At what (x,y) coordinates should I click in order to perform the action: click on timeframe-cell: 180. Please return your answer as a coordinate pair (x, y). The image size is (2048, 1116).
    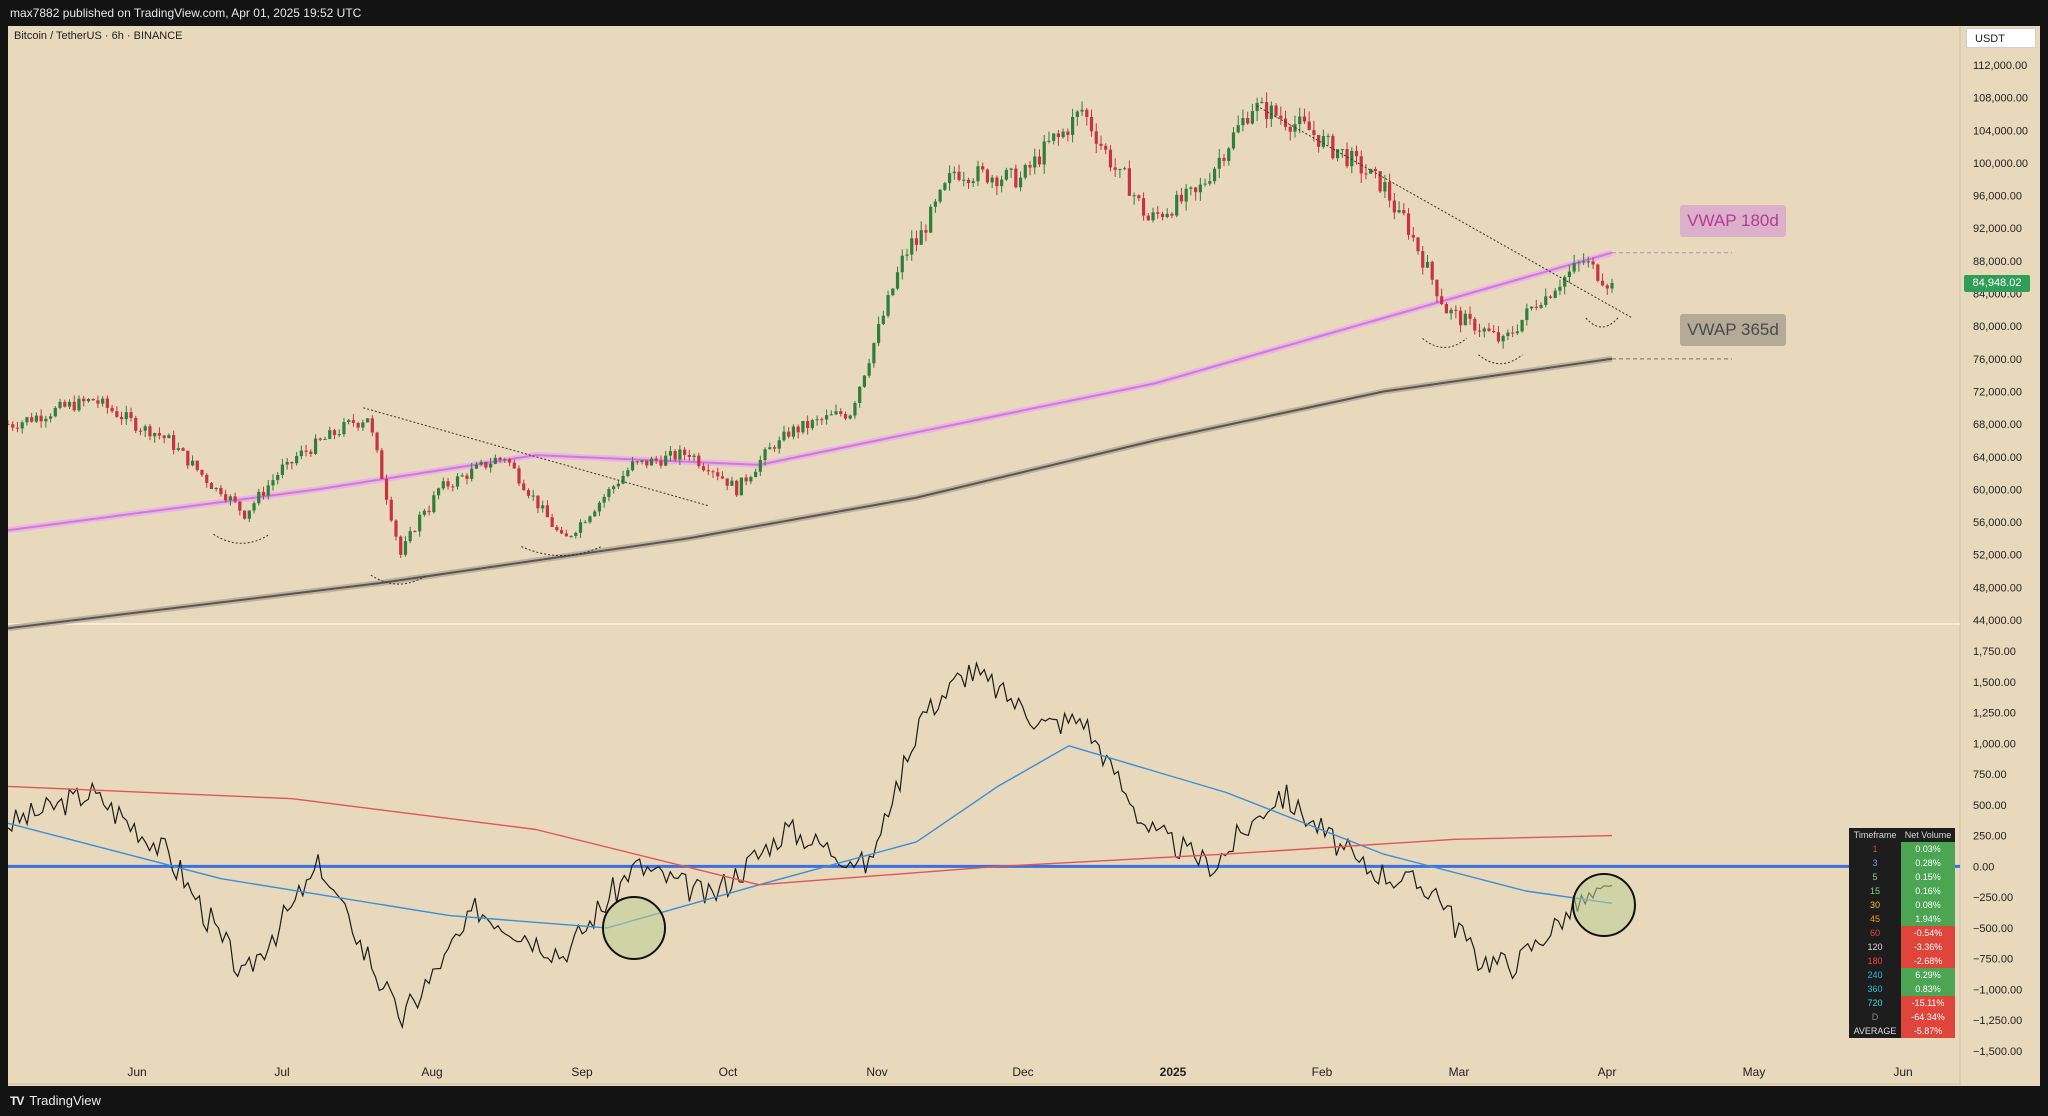
    Looking at the image, I should click on (1875, 961).